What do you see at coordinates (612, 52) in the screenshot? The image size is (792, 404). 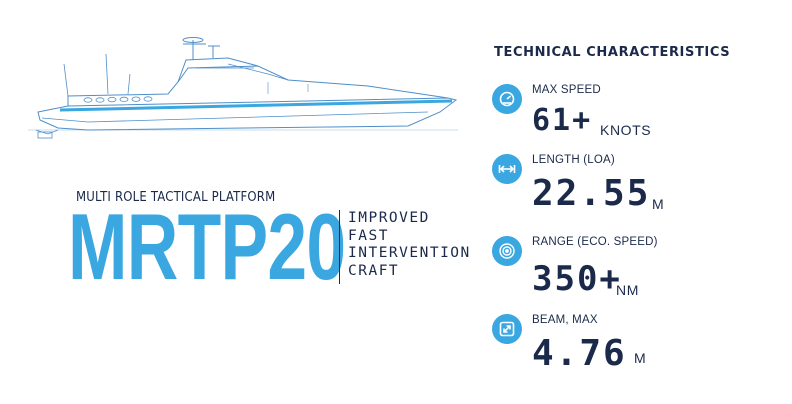 I see `tech-heading: TECHNICAL CHARACTERISTICS` at bounding box center [612, 52].